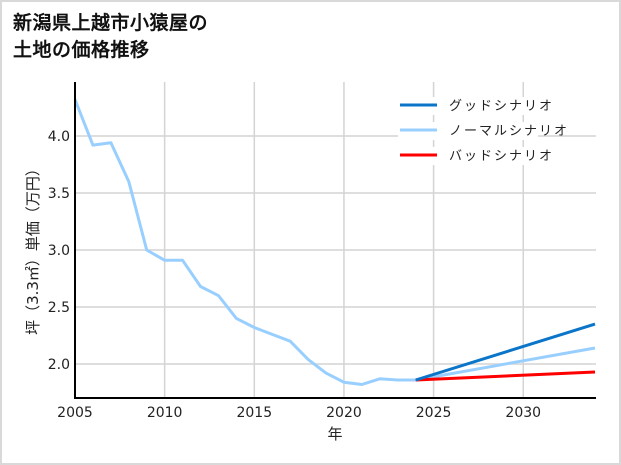 The width and height of the screenshot is (621, 465). Describe the element at coordinates (59, 194) in the screenshot. I see `y-tick-label: 3.5` at that location.